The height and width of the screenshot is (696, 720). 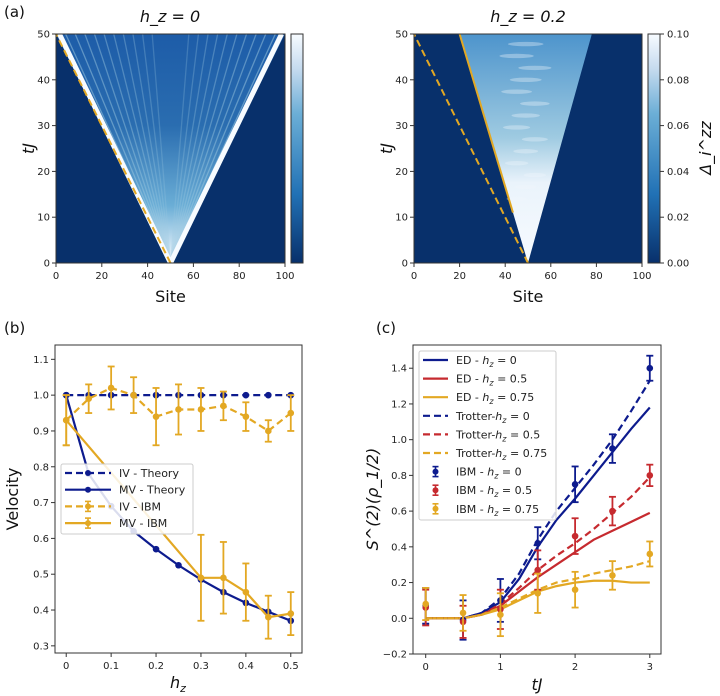 I want to click on y-tick-label: 0.0, so click(x=399, y=619).